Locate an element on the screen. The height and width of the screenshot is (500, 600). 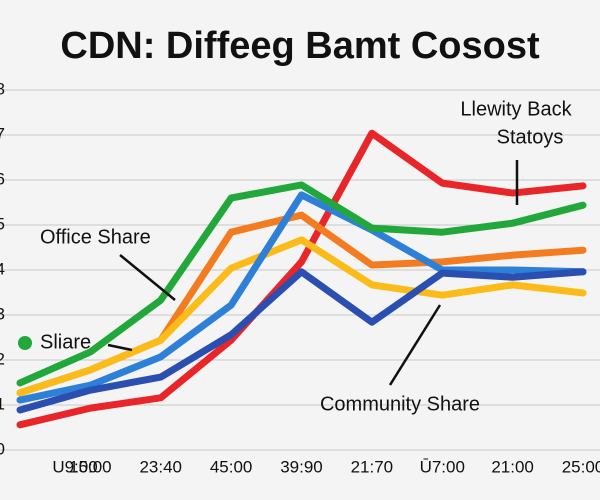
x-tick-label: Ū7:00 is located at coordinates (442, 466).